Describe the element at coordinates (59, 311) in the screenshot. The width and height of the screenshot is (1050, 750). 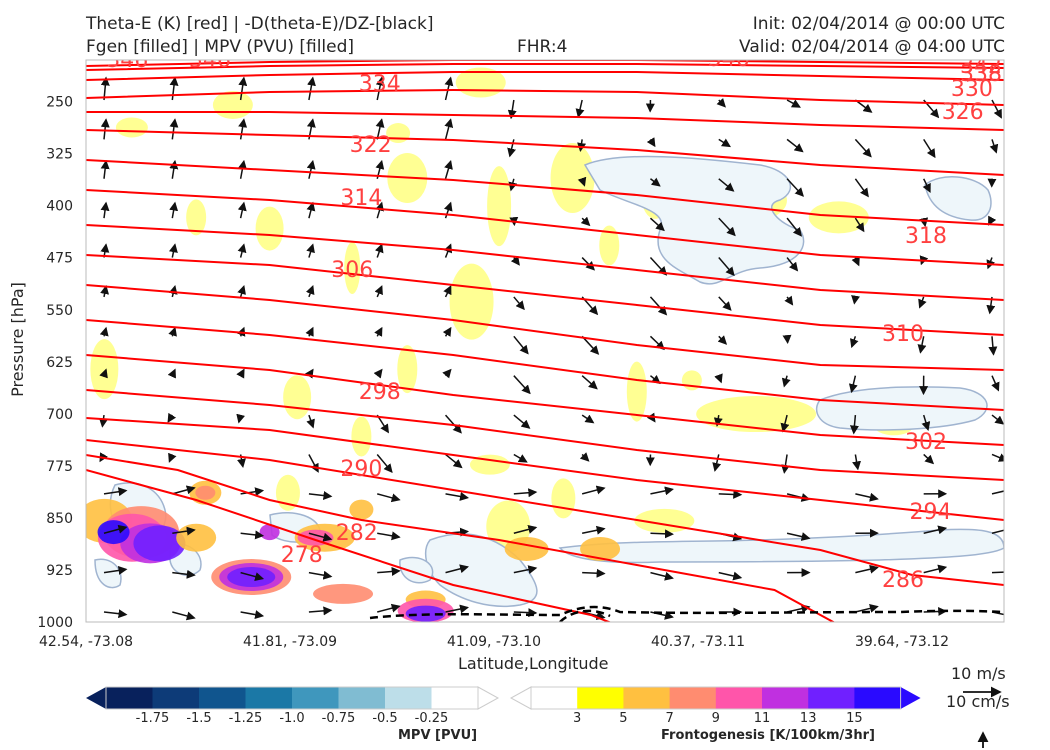
I see `y-tick-label: 550` at that location.